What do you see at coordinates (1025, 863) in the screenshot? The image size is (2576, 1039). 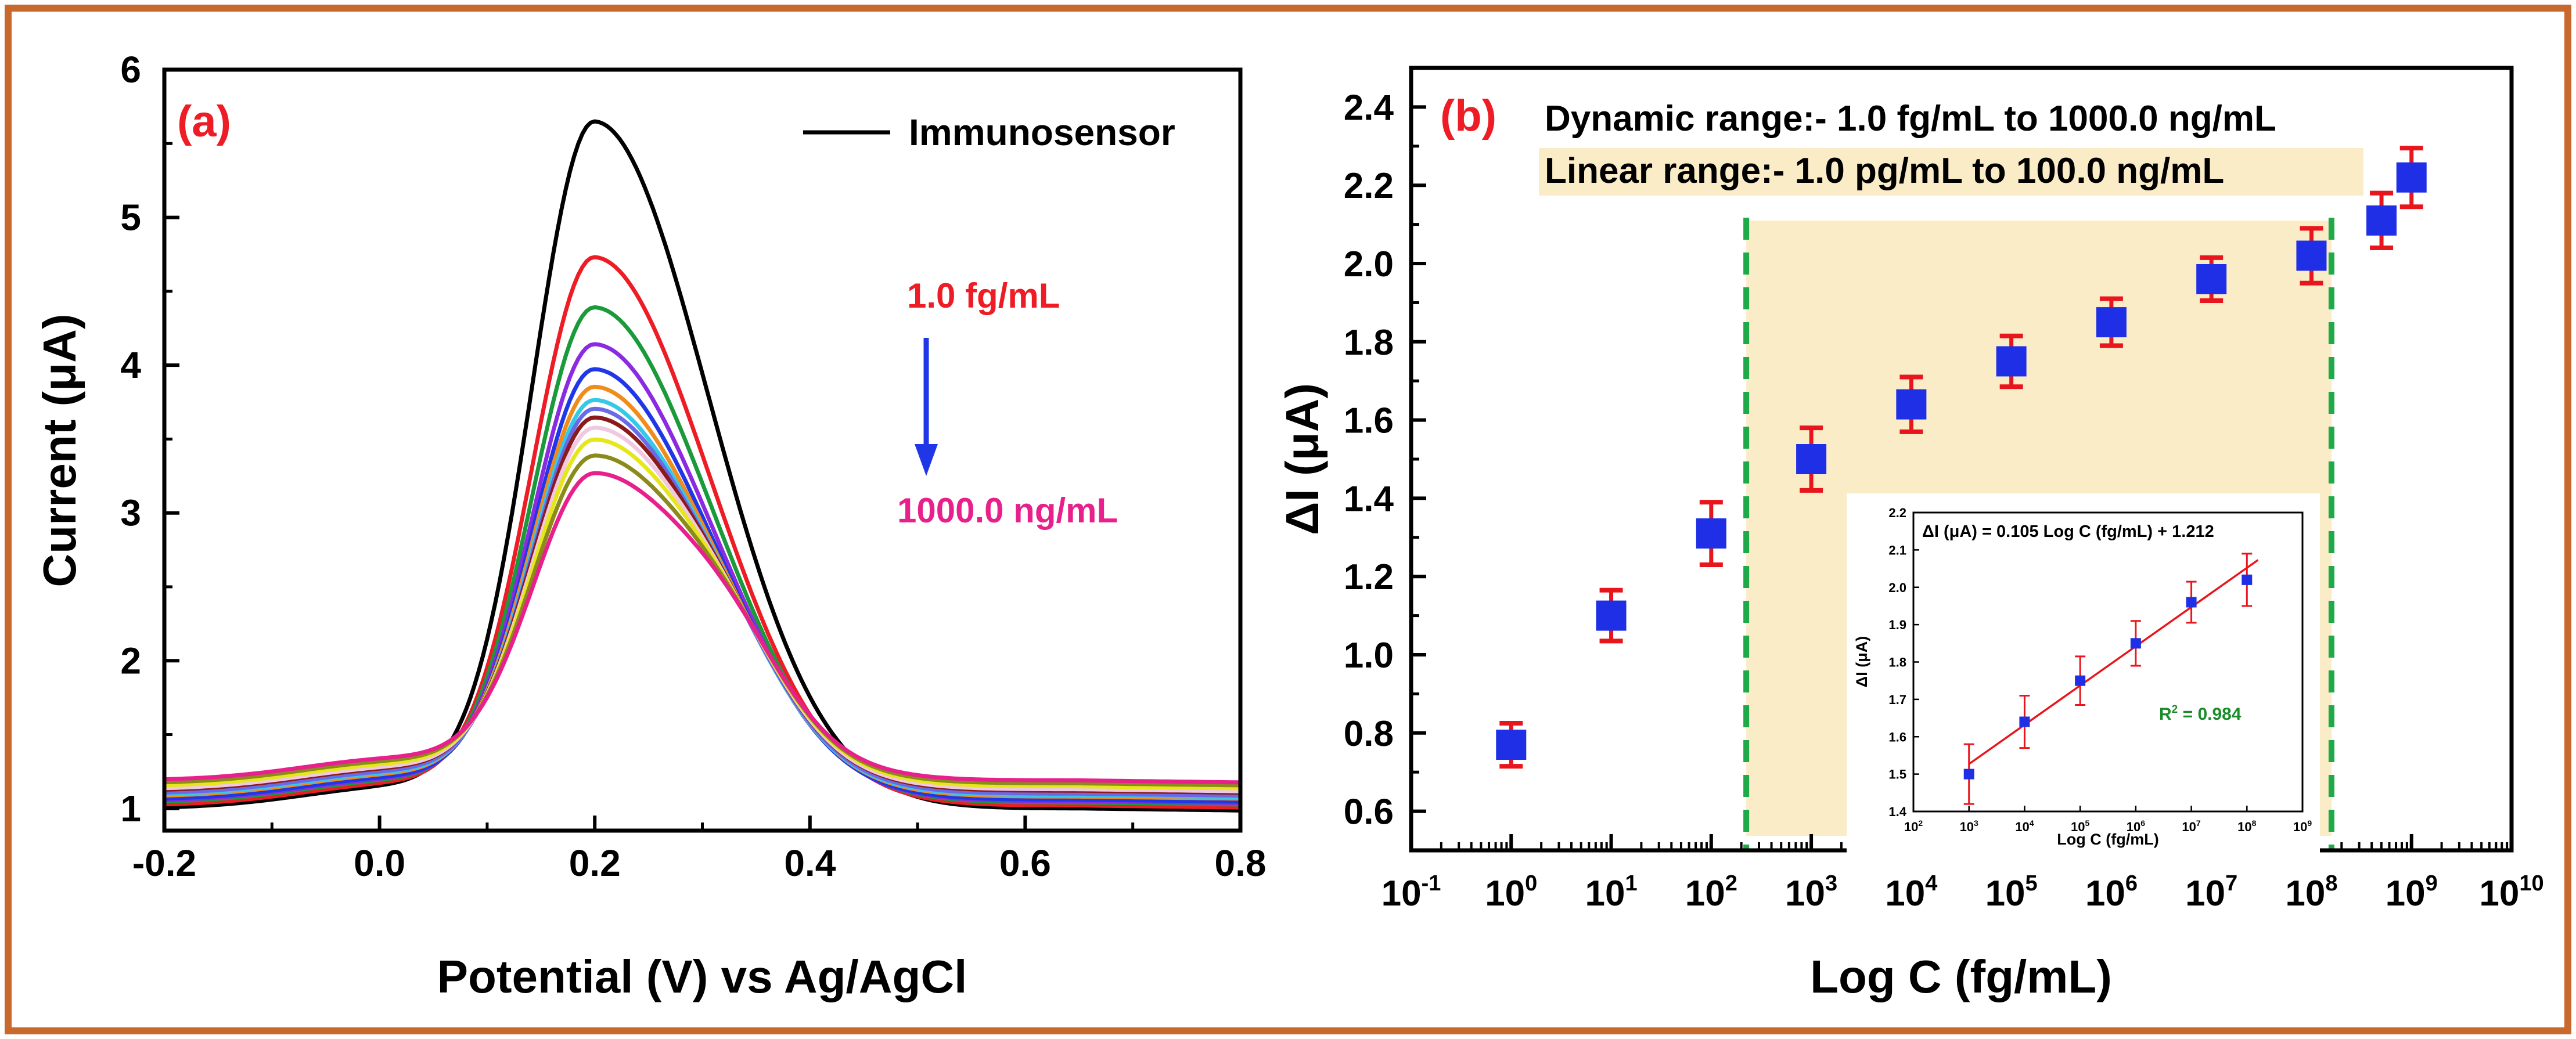 I see `panel-a-x-tick-label: 0.6` at bounding box center [1025, 863].